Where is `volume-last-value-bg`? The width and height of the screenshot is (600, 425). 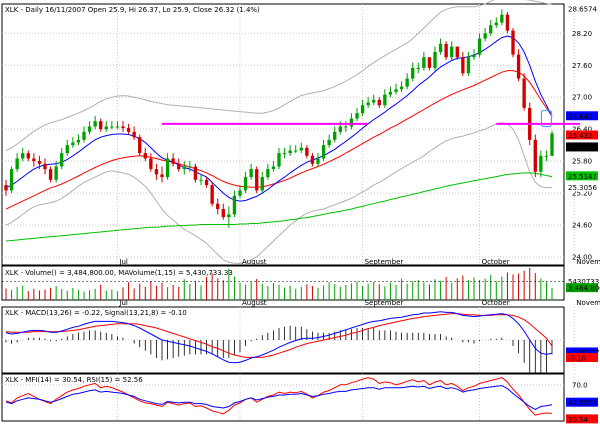
volume-last-value-bg is located at coordinates (582, 288).